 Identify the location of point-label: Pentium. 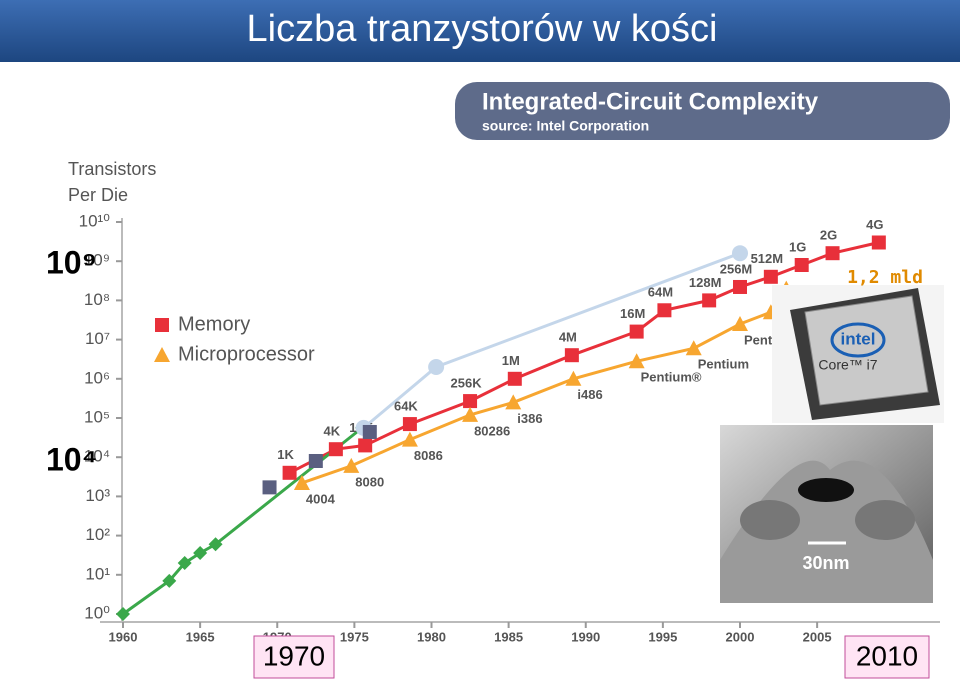
(723, 364).